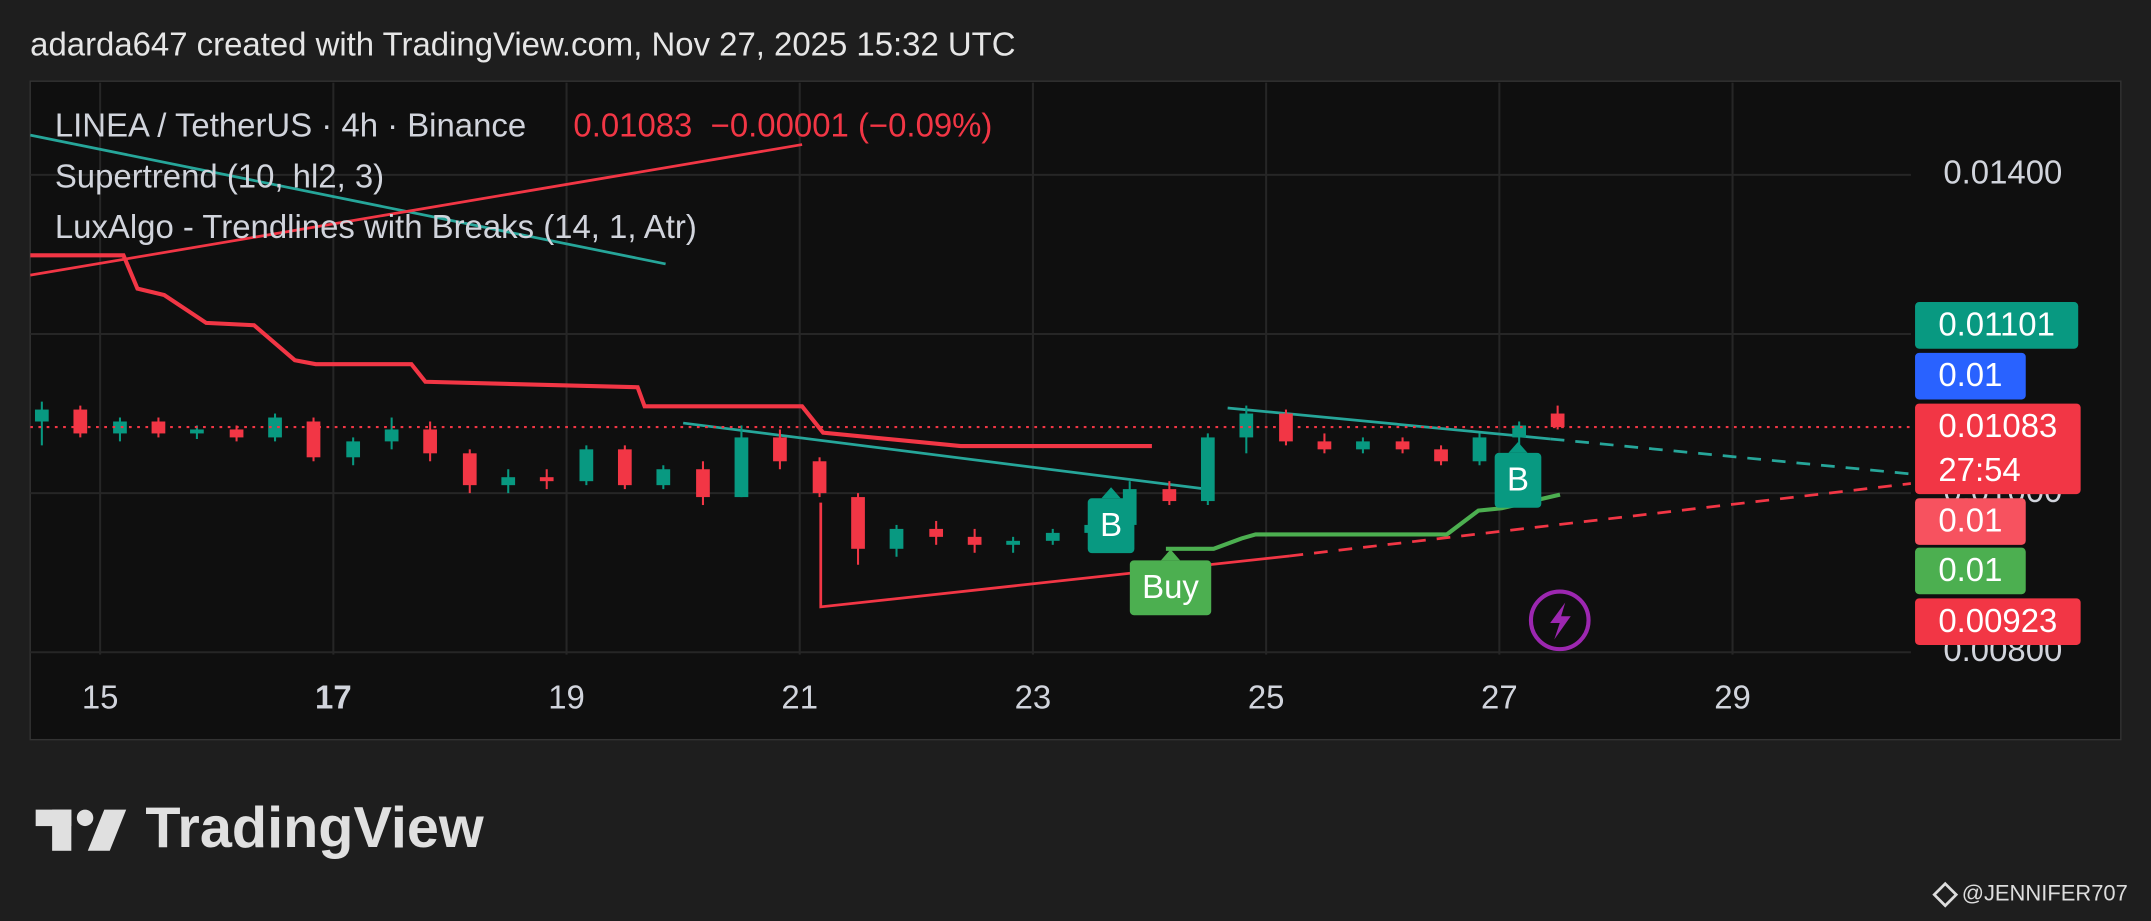 The width and height of the screenshot is (2151, 921). I want to click on price-label-text: 0.01101, so click(1996, 323).